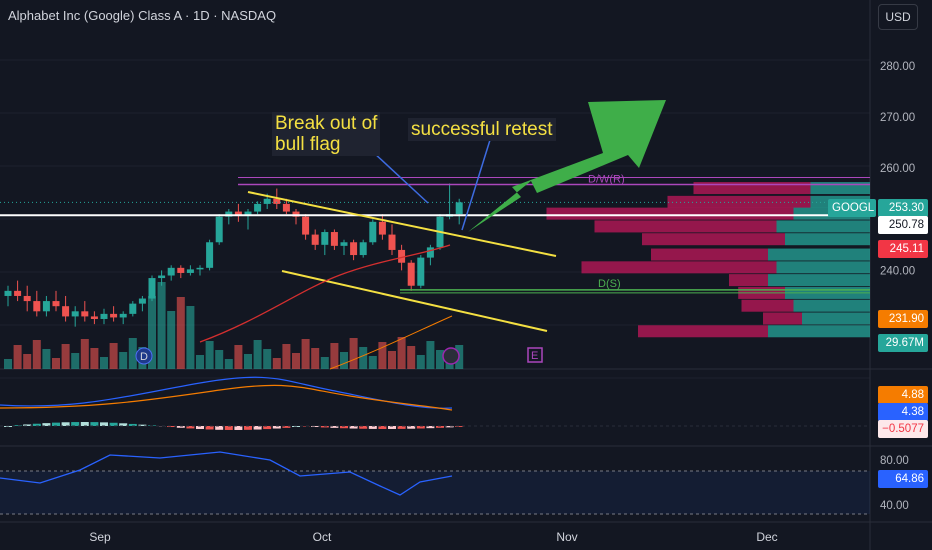 Image resolution: width=932 pixels, height=550 pixels. I want to click on volume-badge: 29.67M, so click(903, 343).